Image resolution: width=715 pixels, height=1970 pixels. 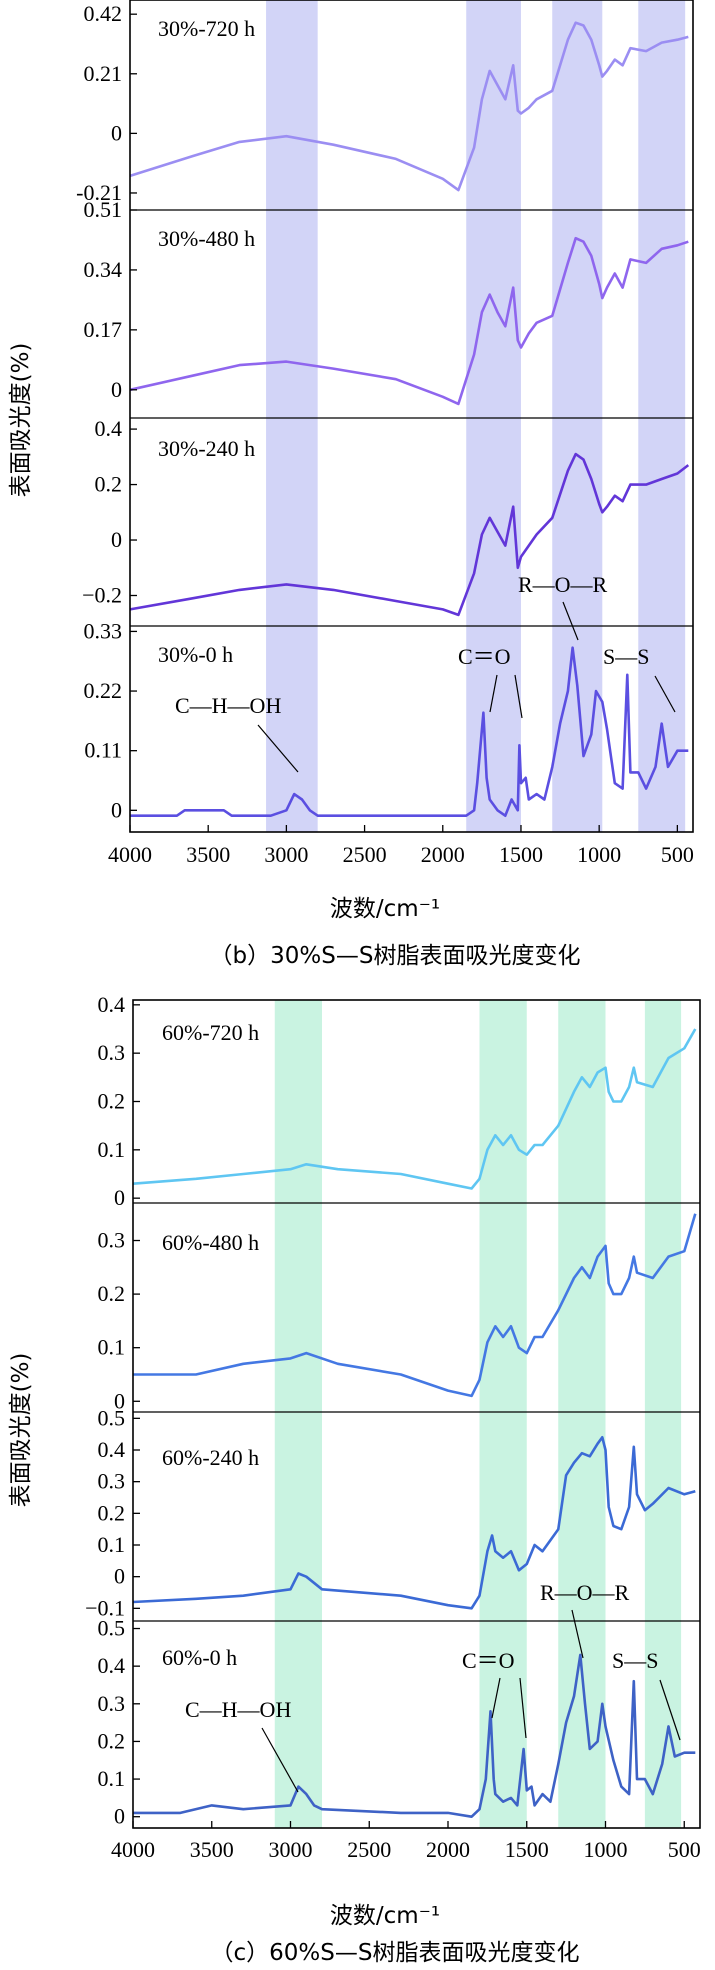 What do you see at coordinates (103, 750) in the screenshot?
I see `y-tick-label: 0.11` at bounding box center [103, 750].